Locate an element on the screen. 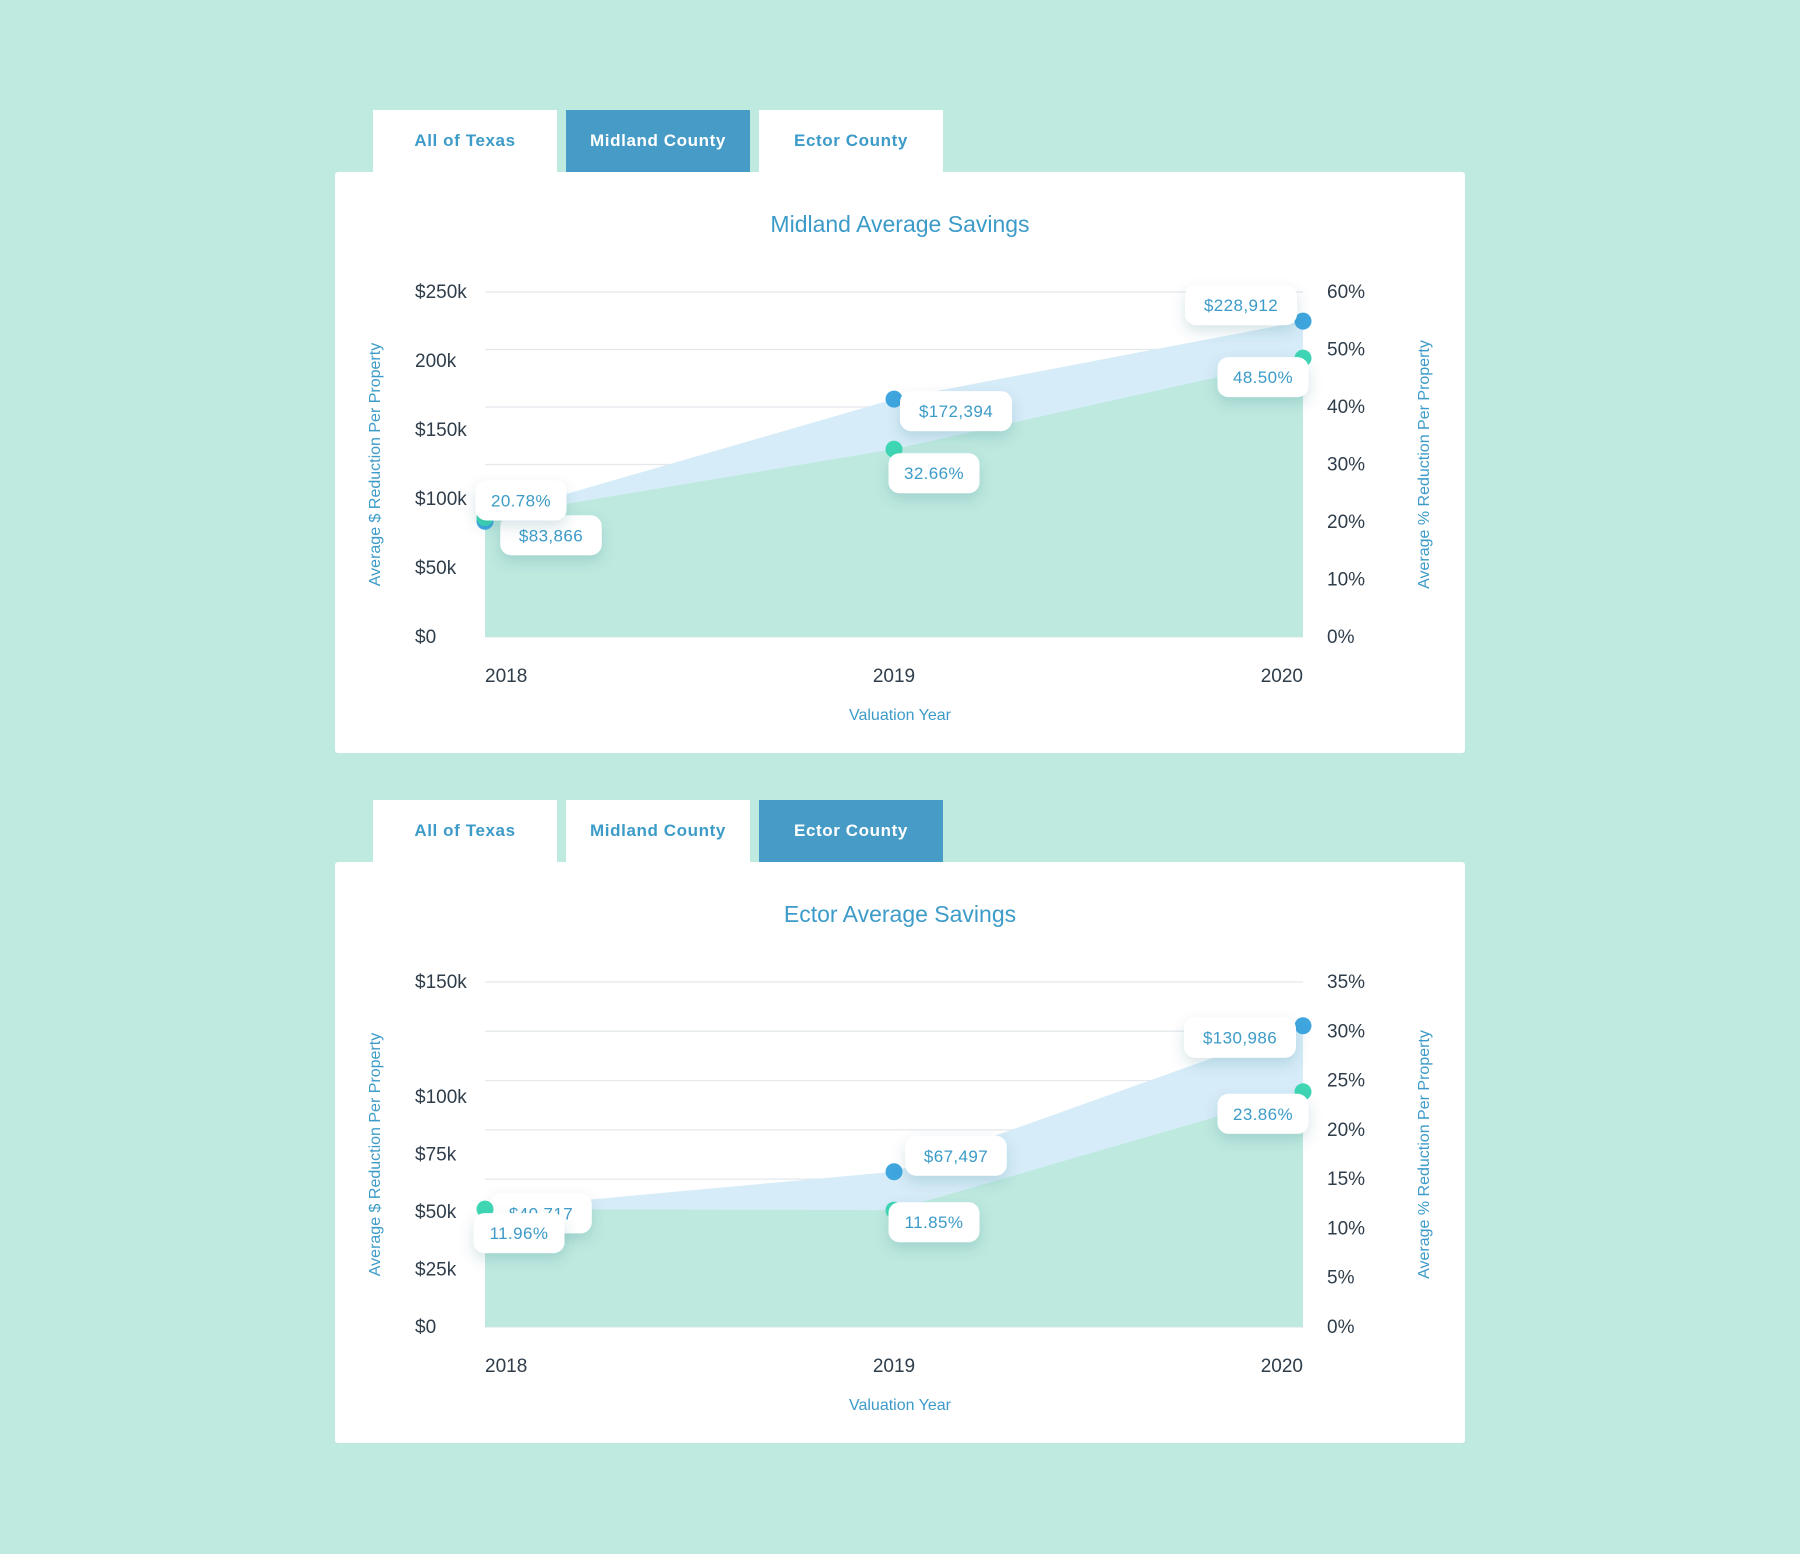  dollar-data-label: $228,912 is located at coordinates (1241, 305).